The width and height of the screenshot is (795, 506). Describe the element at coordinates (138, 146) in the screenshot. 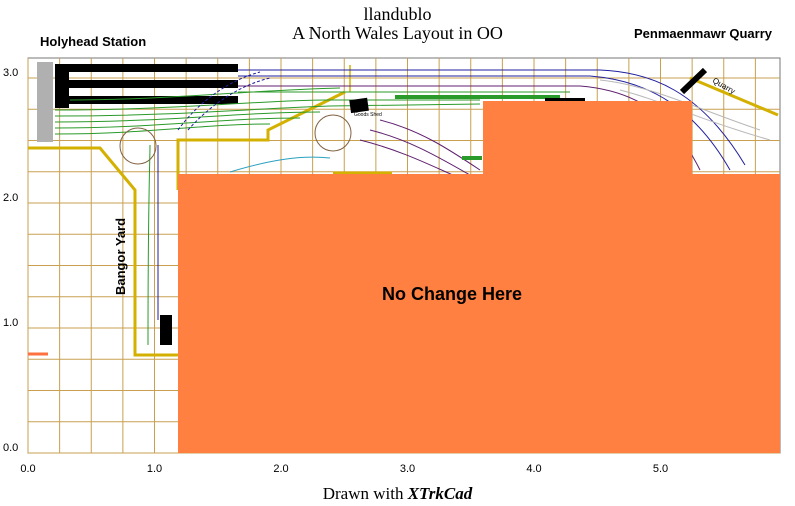

I see `turntable-bangor` at that location.